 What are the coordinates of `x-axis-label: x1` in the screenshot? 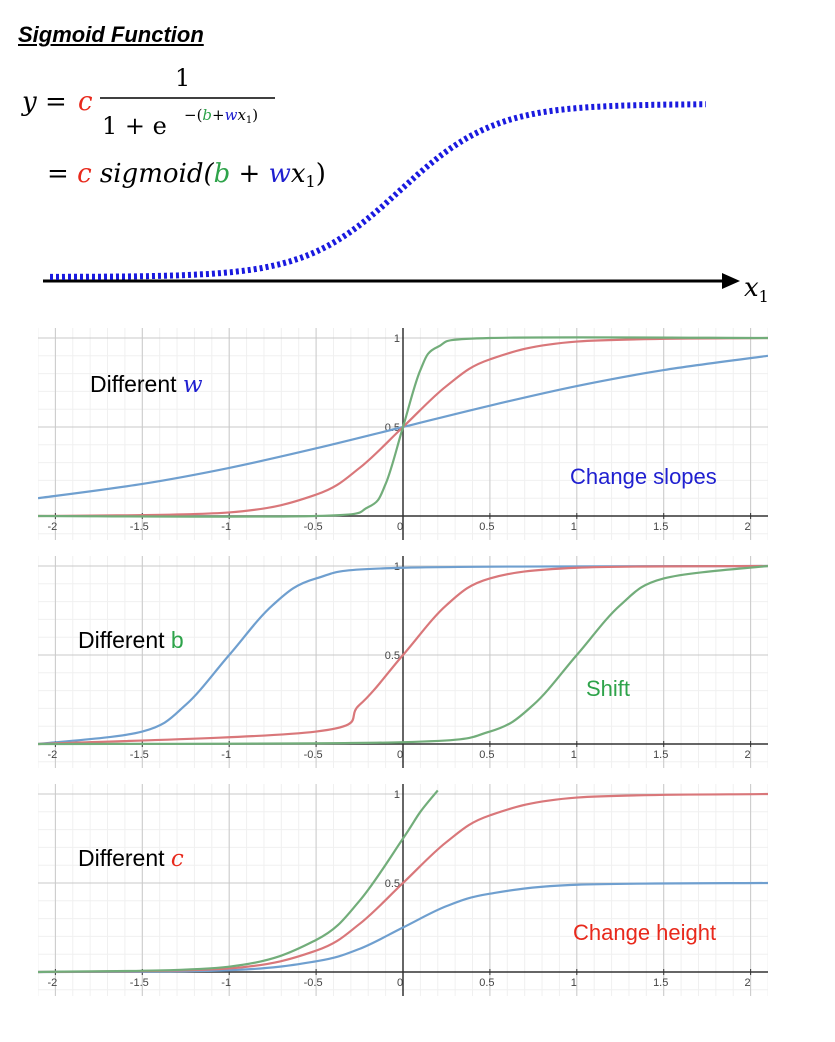 It's located at (756, 289).